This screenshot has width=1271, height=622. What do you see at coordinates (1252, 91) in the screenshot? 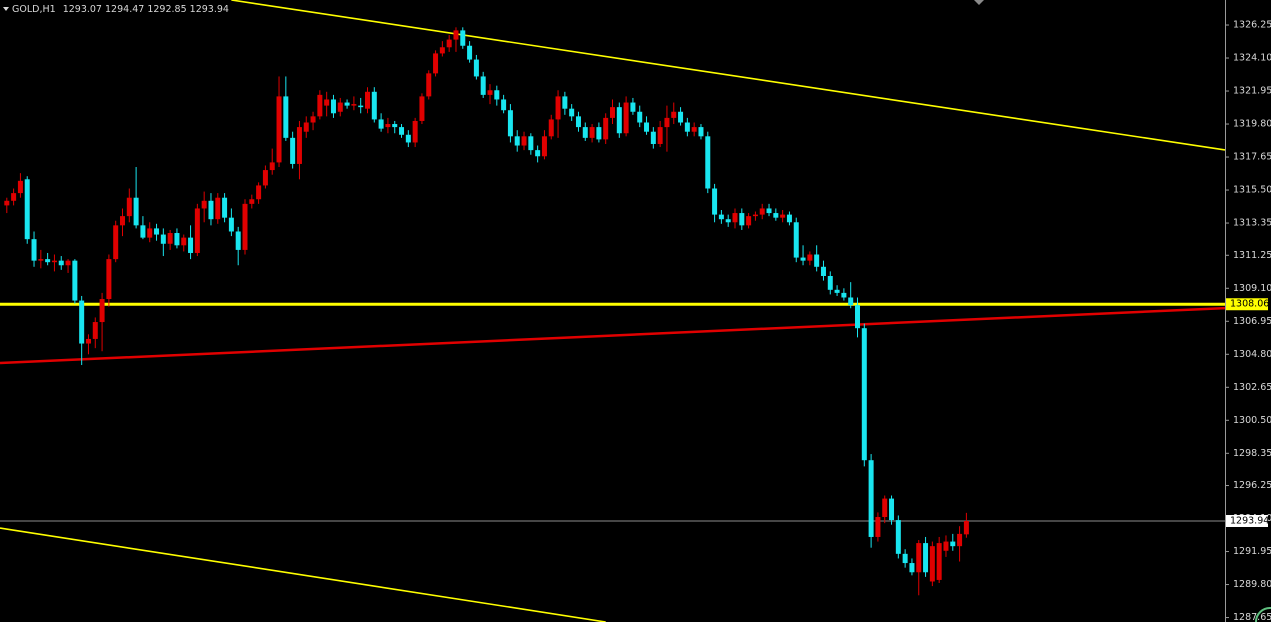
I see `y-tick-label: 1321.95` at bounding box center [1252, 91].